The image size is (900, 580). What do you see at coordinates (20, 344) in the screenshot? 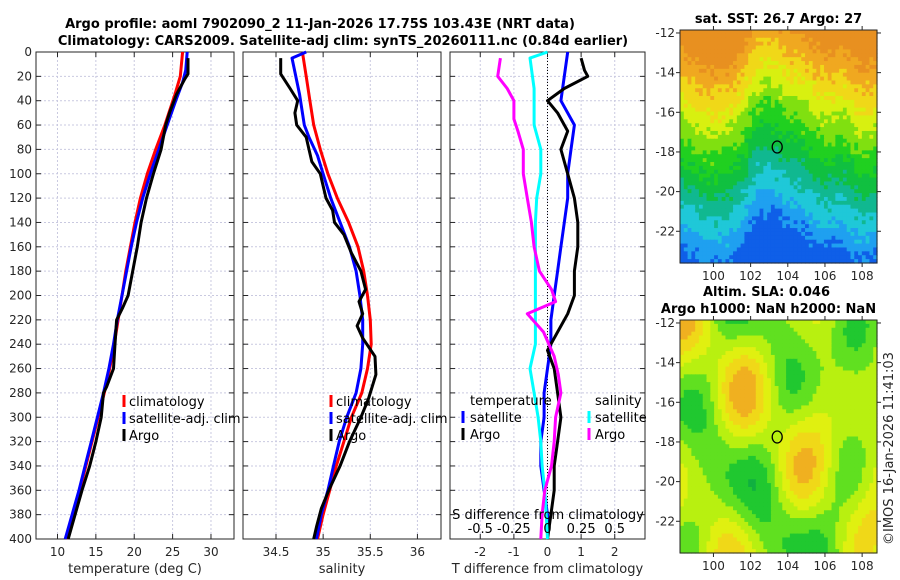
I see `y-tick-label: 240` at bounding box center [20, 344].